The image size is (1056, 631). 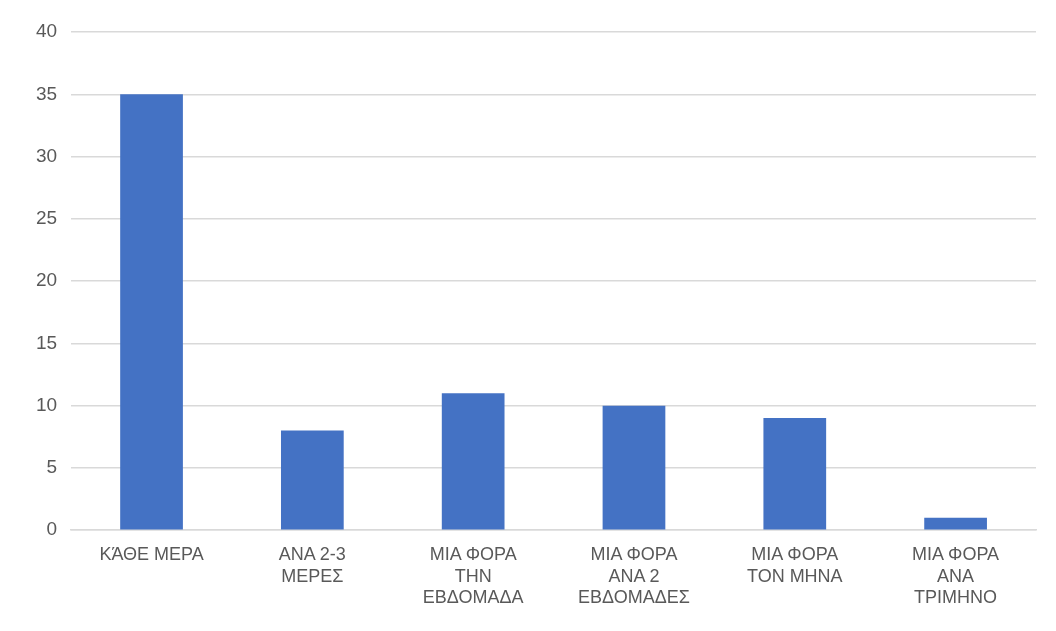 What do you see at coordinates (46, 155) in the screenshot?
I see `y-tick-label: 30` at bounding box center [46, 155].